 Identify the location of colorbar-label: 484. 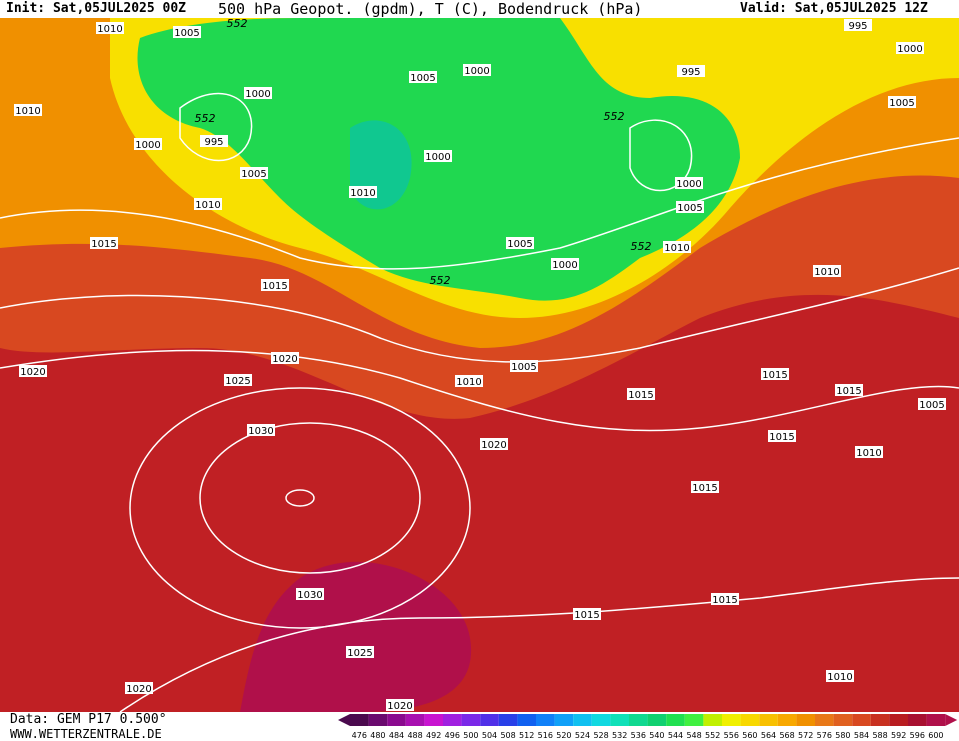
(396, 735).